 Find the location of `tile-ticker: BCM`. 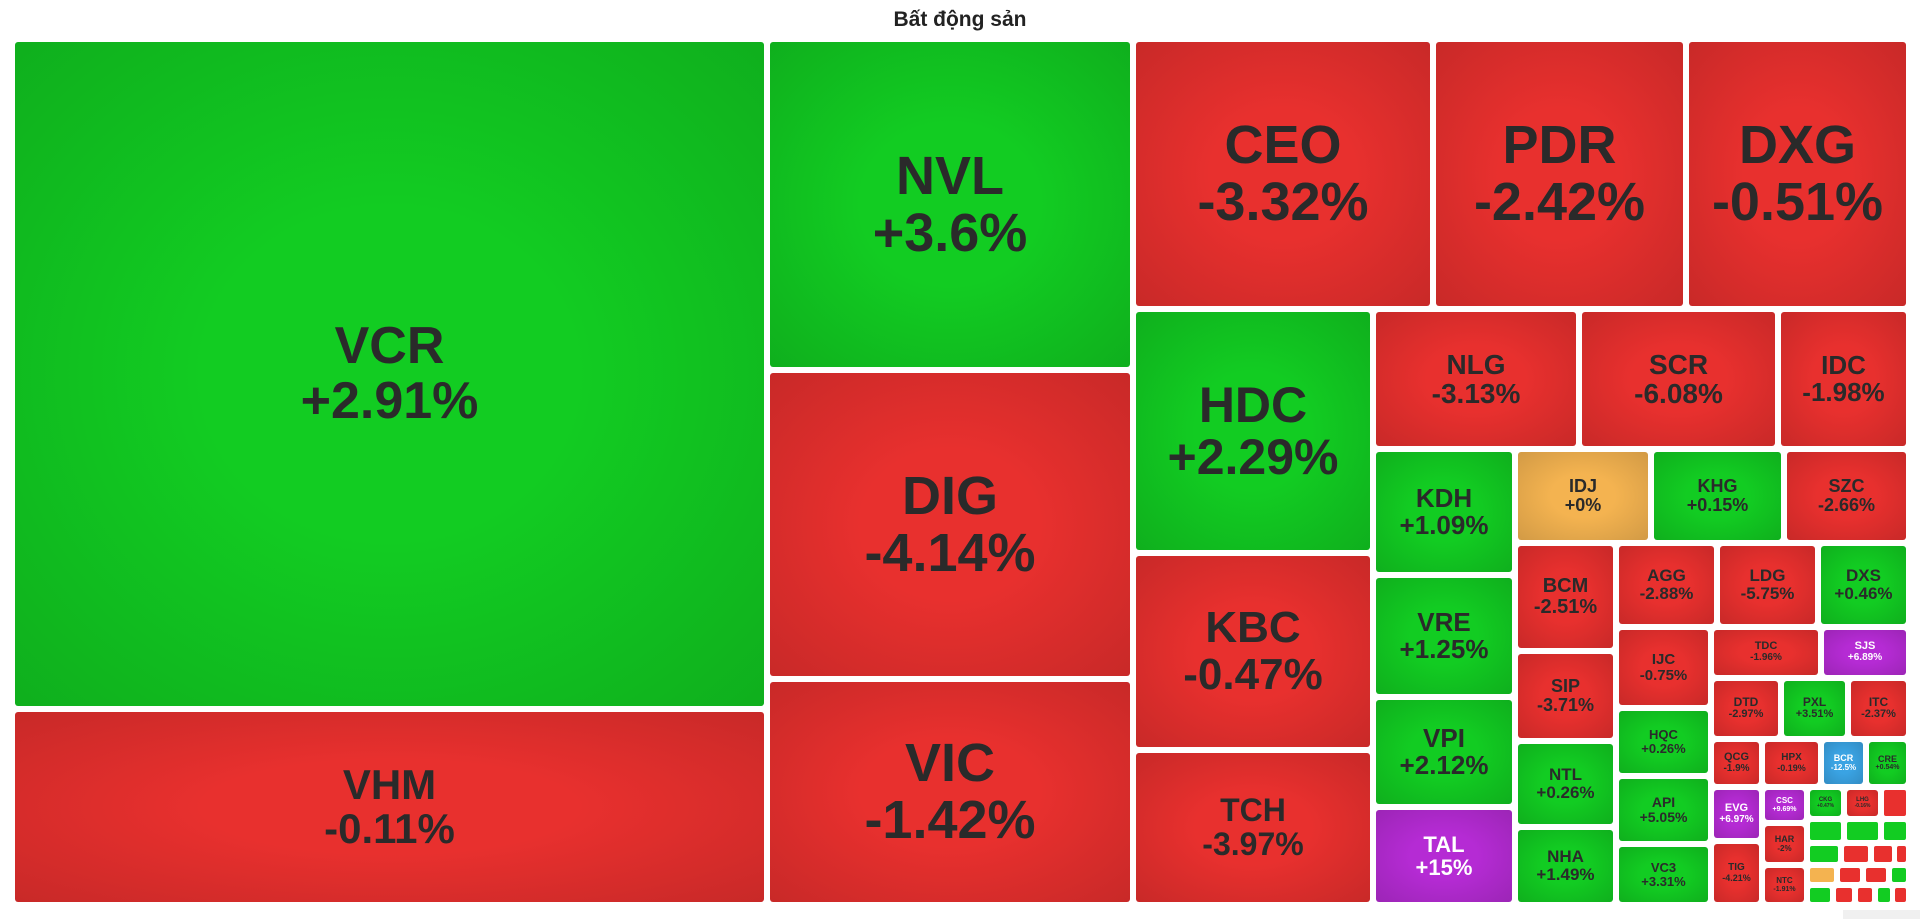

tile-ticker: BCM is located at coordinates (1565, 586).